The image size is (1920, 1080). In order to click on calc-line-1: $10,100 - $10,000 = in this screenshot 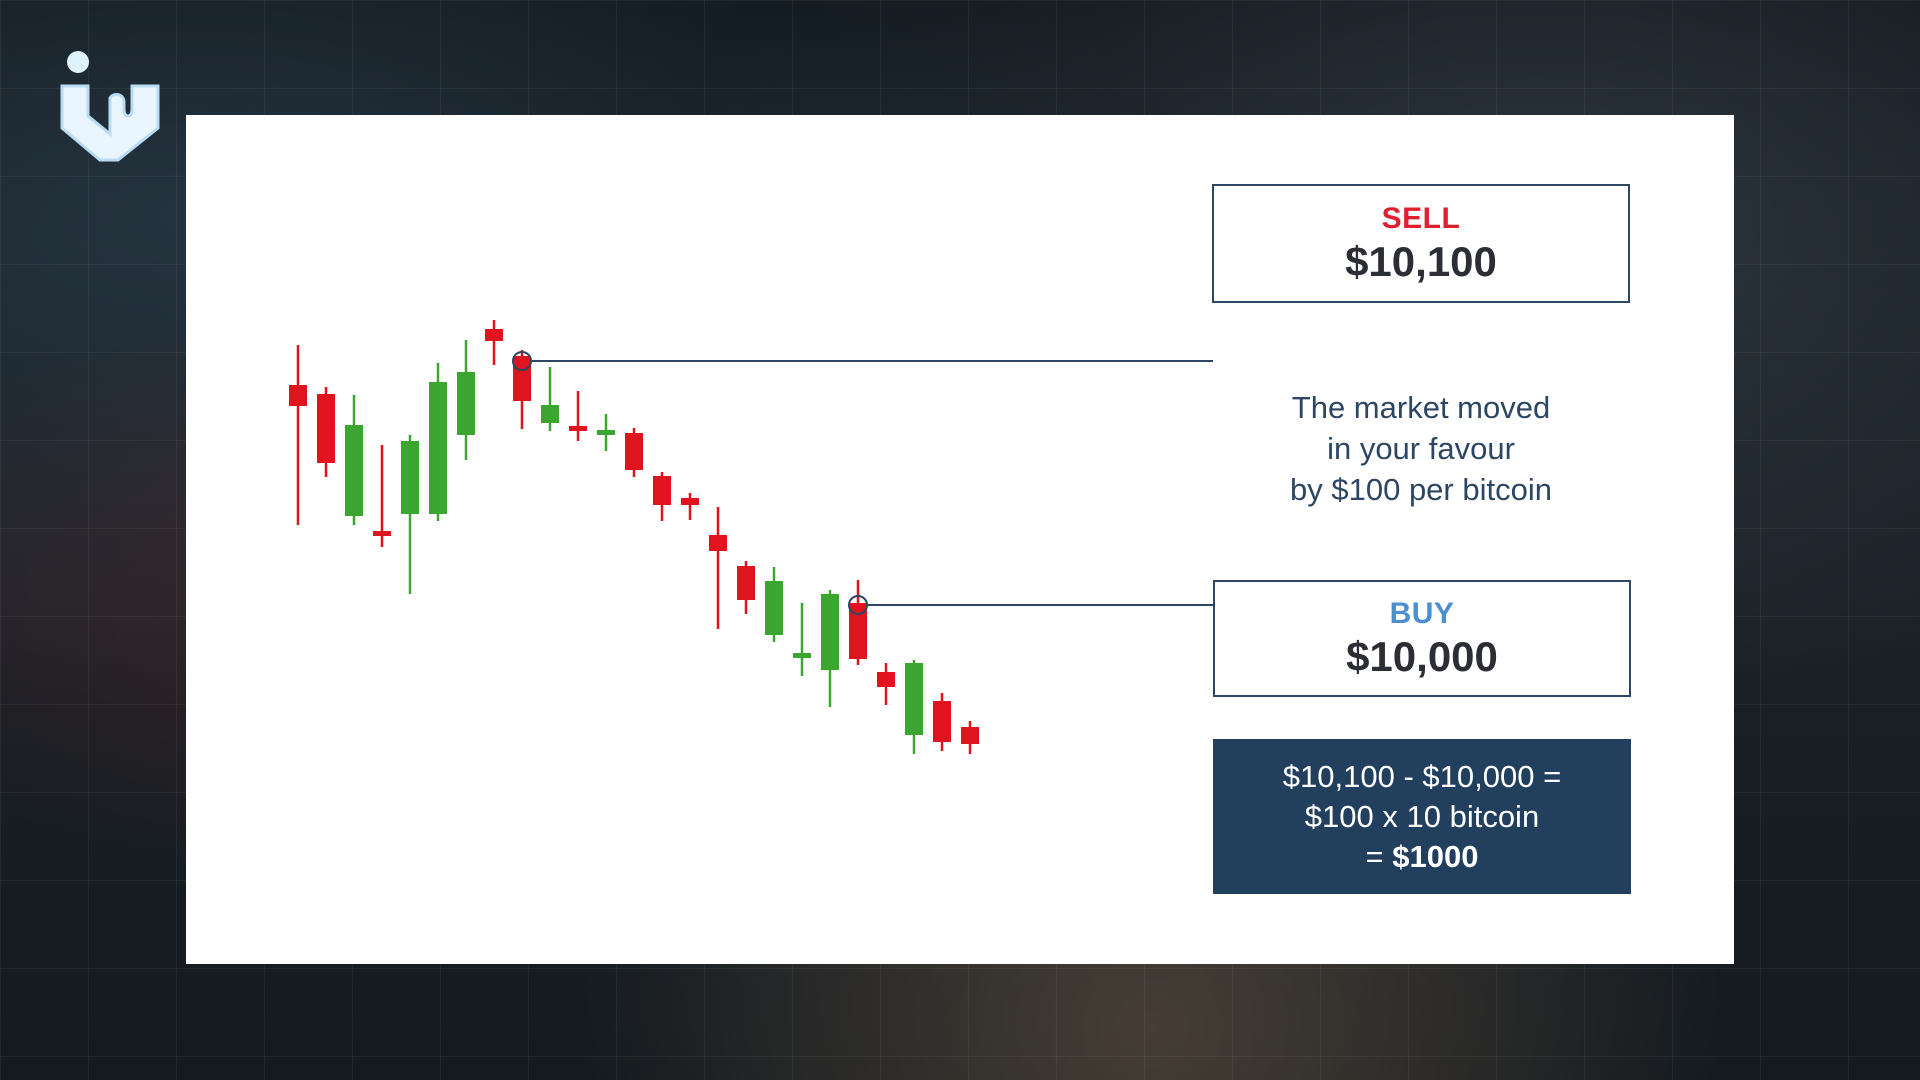, I will do `click(1422, 776)`.